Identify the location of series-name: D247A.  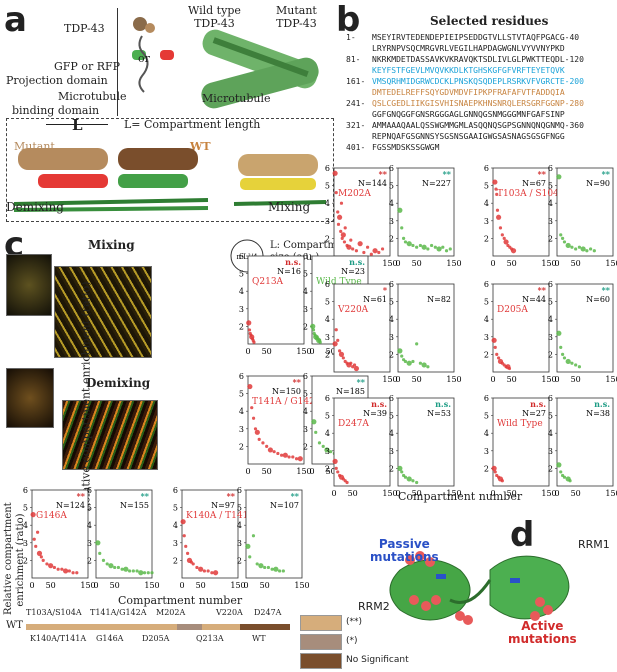
(353, 424).